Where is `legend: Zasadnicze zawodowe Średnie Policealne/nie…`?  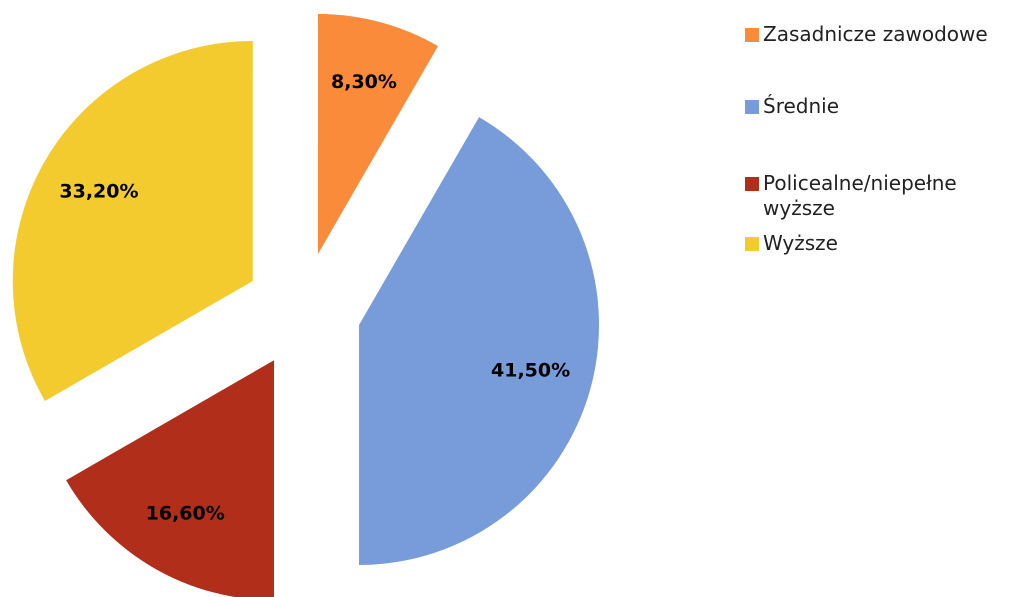
legend: Zasadnicze zawodowe Średnie Policealne/nie… is located at coordinates (887, 139).